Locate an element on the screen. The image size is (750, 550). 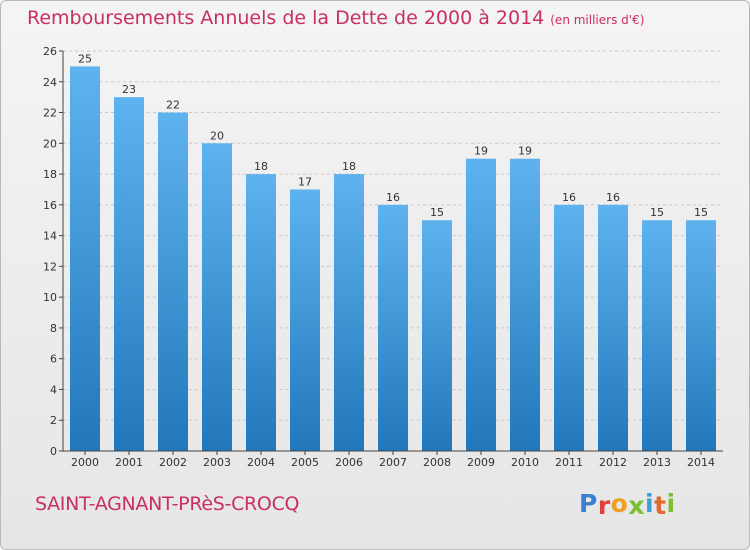
y-tick-label: 26 is located at coordinates (50, 51).